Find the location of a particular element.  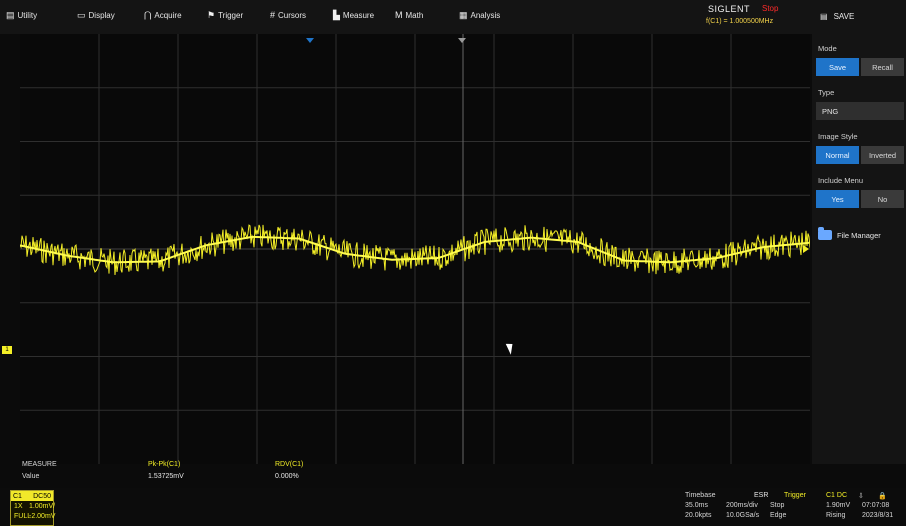

trace-noise-band is located at coordinates (415, 250).